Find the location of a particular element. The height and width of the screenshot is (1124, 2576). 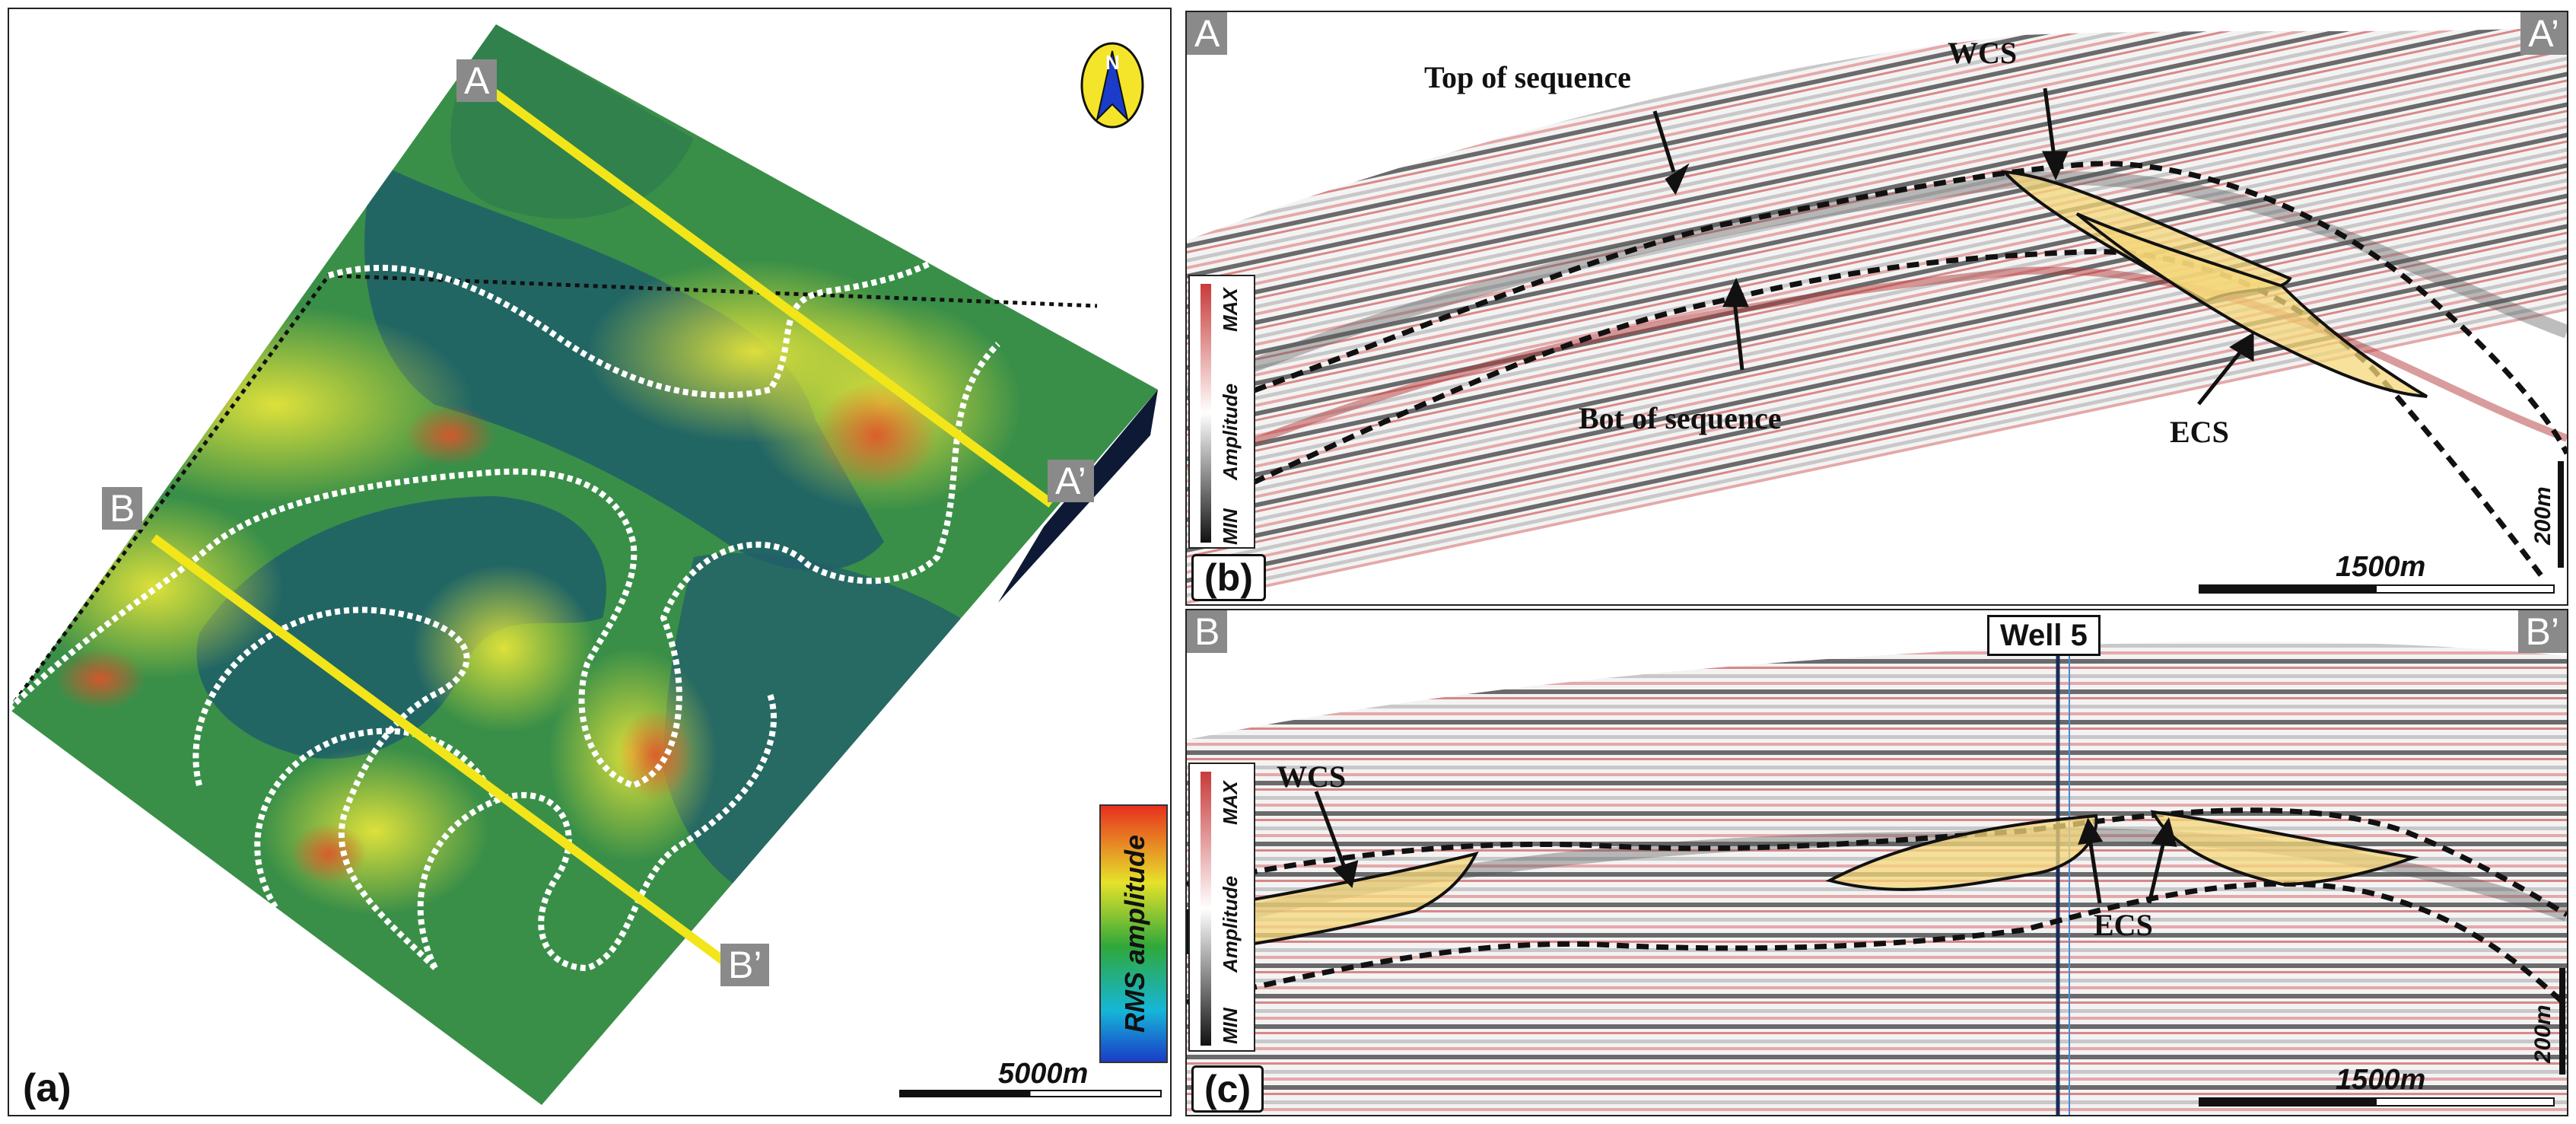

top-of-sequence-label: Top of sequence is located at coordinates (1528, 77).